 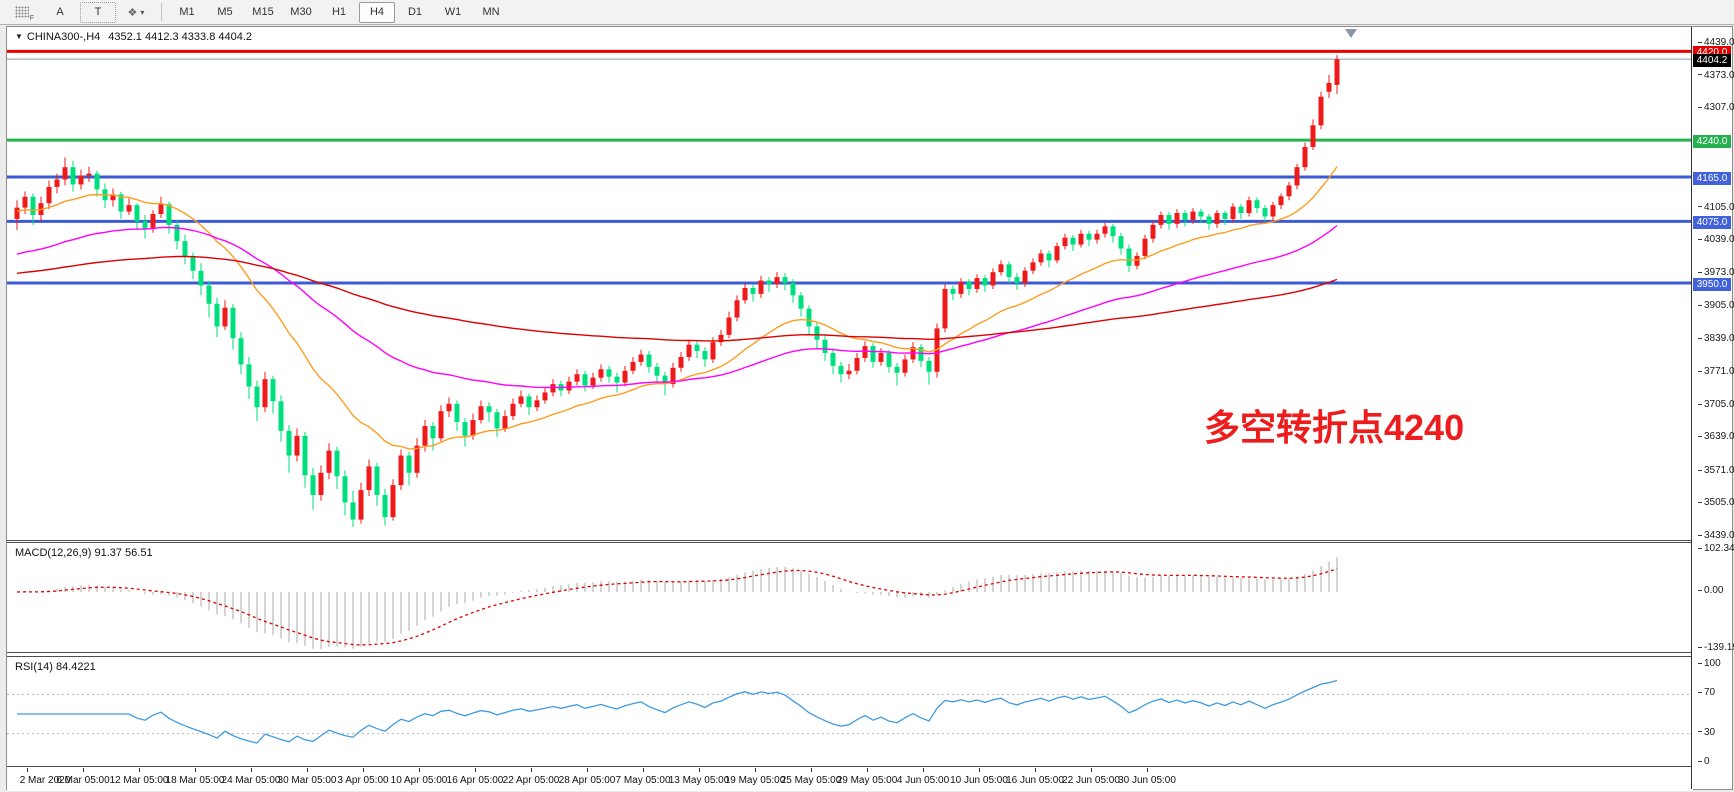 I want to click on time-axis-label: 16 Jun 05:00, so click(x=1035, y=780).